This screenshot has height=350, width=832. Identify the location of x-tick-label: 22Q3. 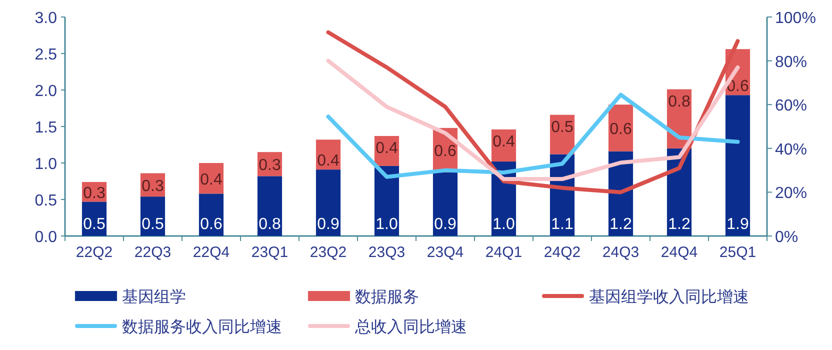
(153, 252).